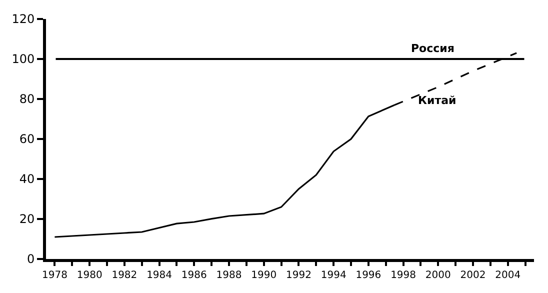  What do you see at coordinates (403, 275) in the screenshot?
I see `x-tick-label: 1998` at bounding box center [403, 275].